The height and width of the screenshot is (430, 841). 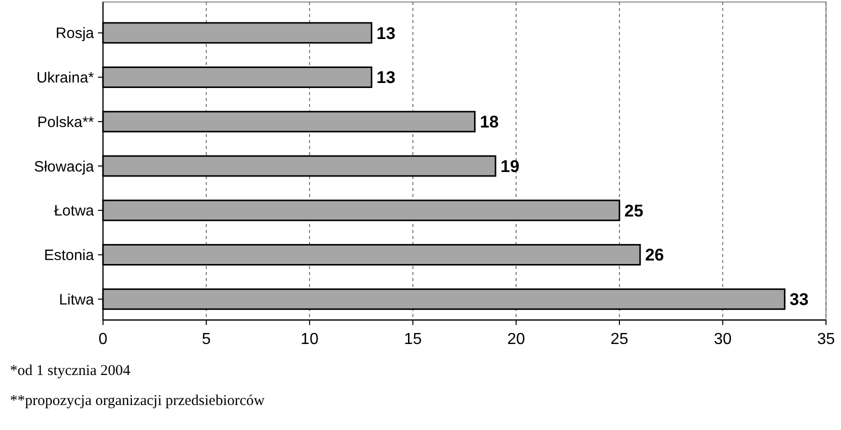 I want to click on x-tick-label: 20, so click(x=516, y=339).